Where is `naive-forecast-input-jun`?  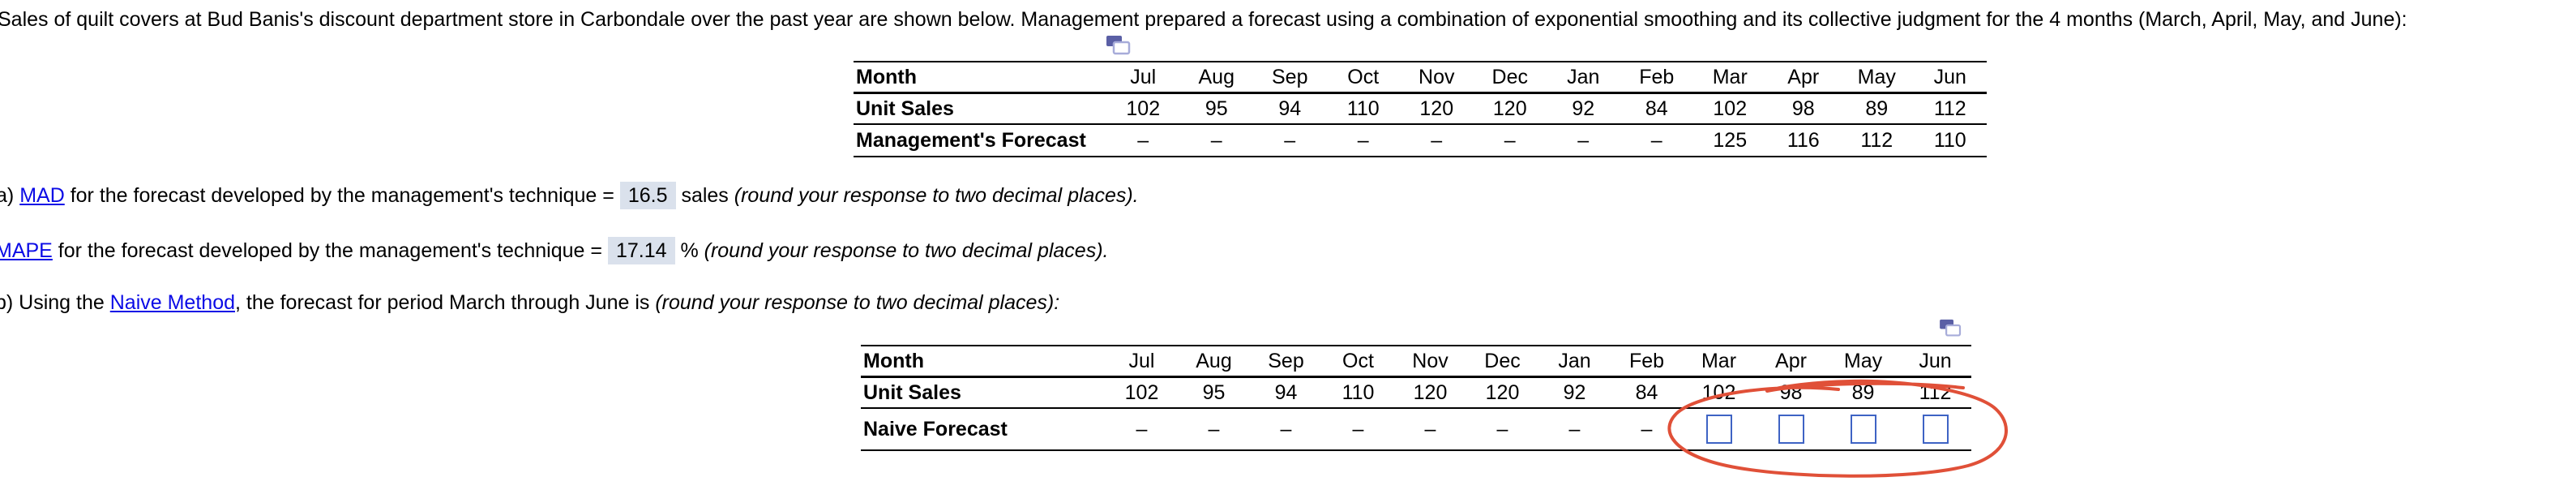
naive-forecast-input-jun is located at coordinates (1936, 429).